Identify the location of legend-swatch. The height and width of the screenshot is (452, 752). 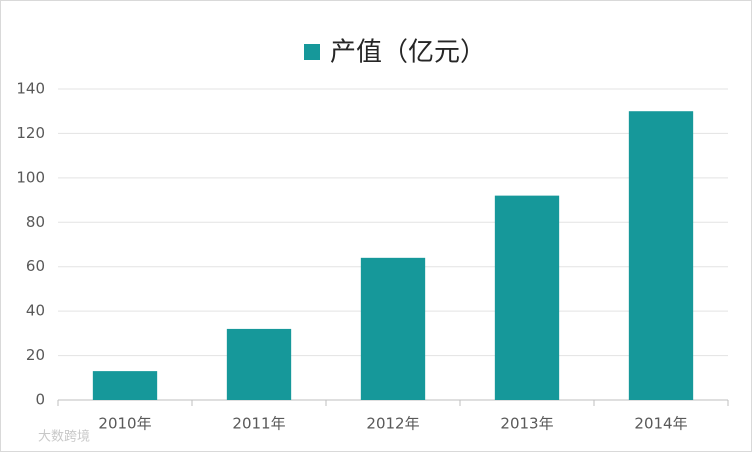
(312, 52).